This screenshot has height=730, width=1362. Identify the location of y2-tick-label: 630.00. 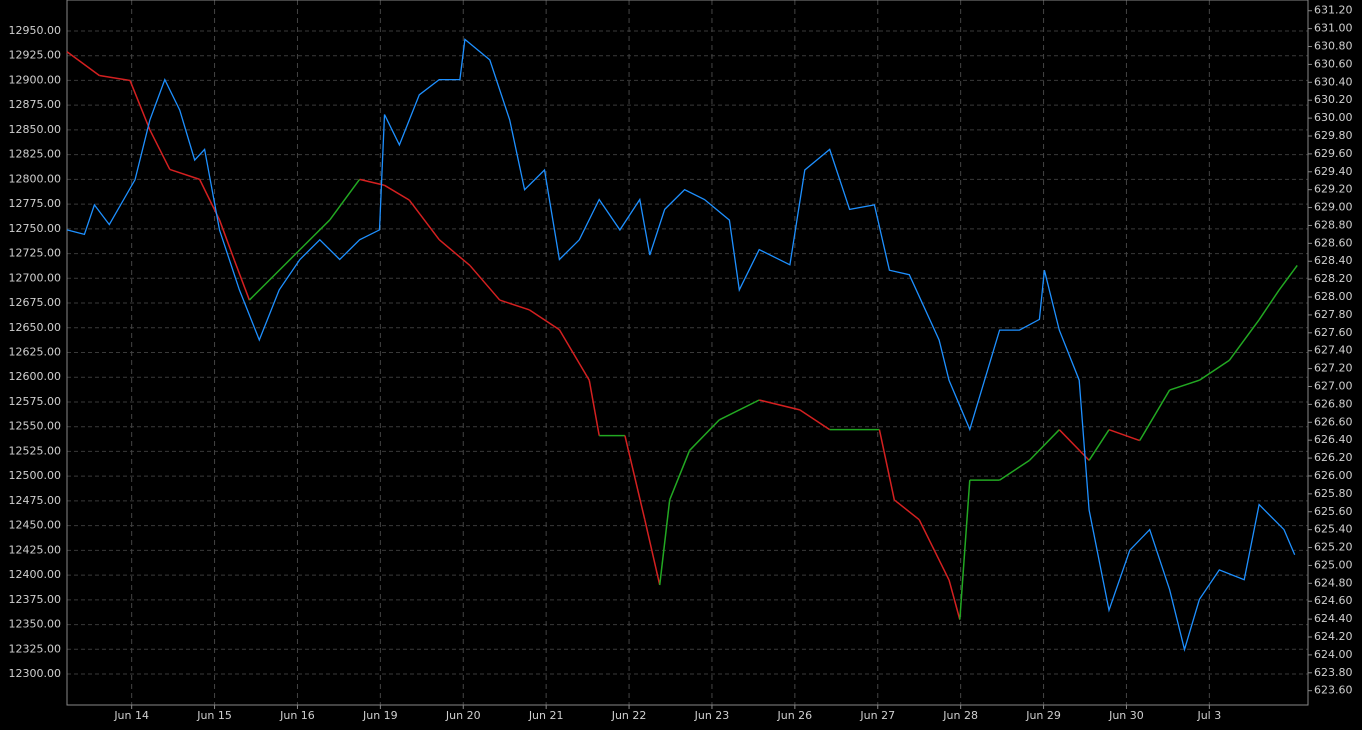
(1333, 117).